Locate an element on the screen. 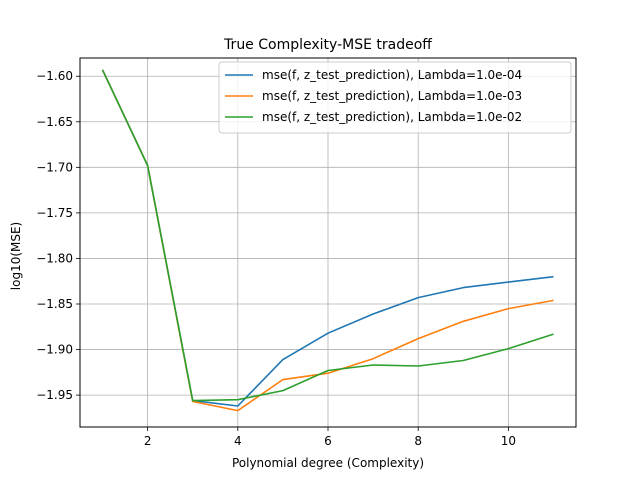 Image resolution: width=640 pixels, height=480 pixels. x-tick-label: 8 is located at coordinates (418, 441).